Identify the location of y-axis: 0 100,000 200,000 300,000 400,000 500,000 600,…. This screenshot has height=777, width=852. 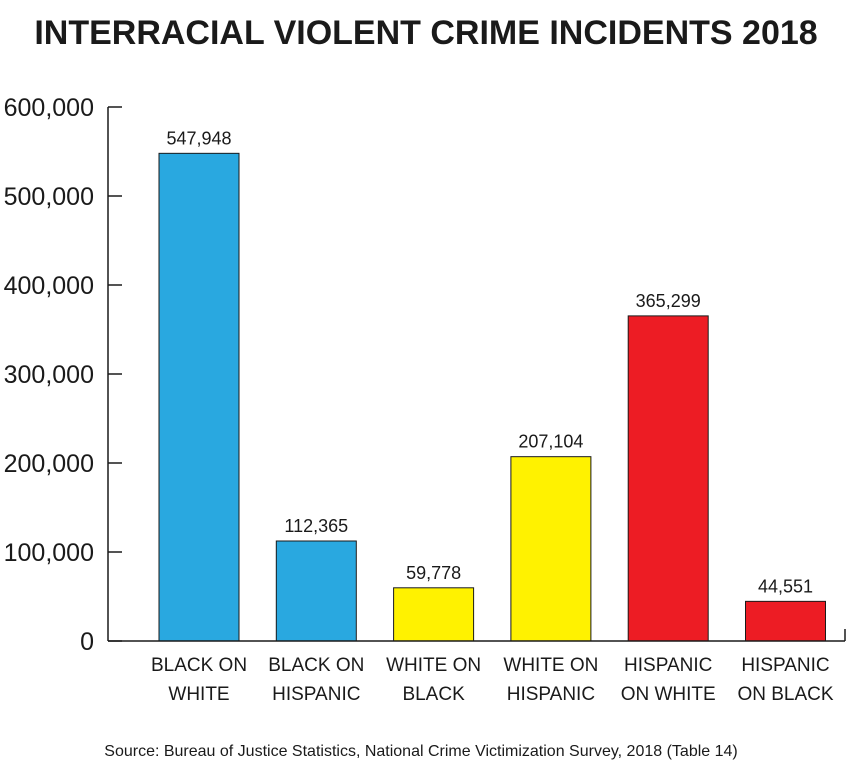
(63, 375).